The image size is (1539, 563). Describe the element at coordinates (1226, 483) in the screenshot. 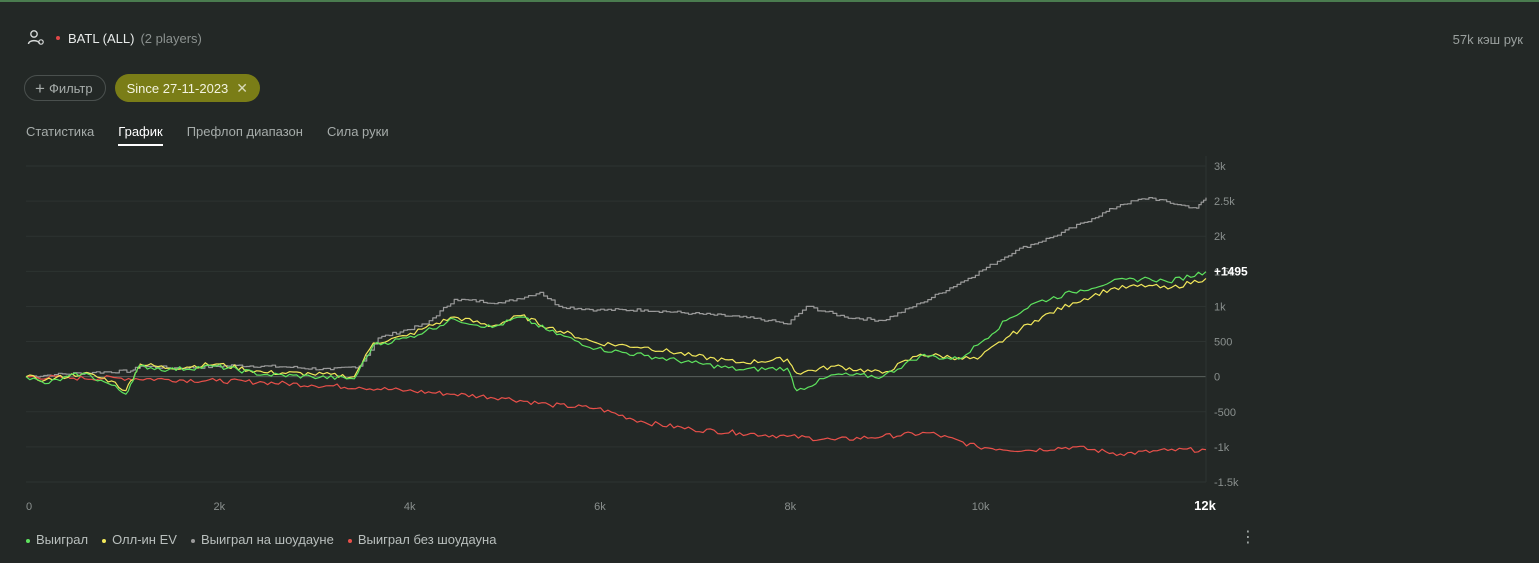

I see `y-tick-label: -1.5k` at that location.